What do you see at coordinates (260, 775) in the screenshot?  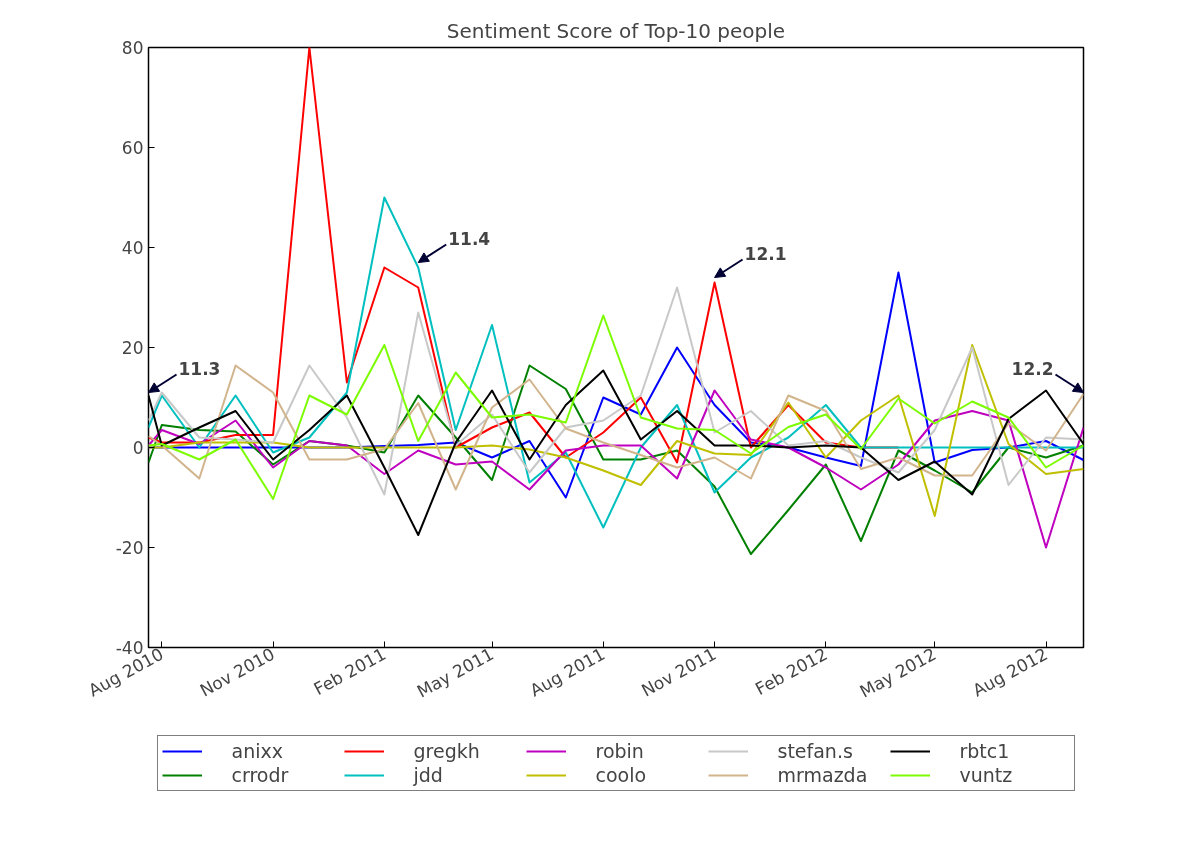 I see `legend-label: crrodr` at bounding box center [260, 775].